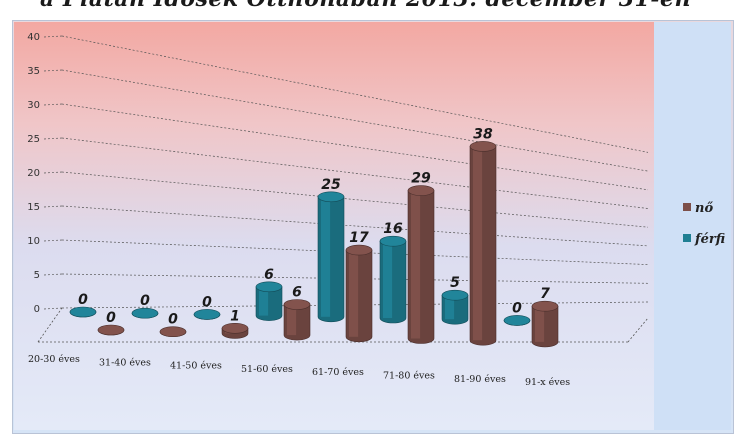 This screenshot has height=436, width=739. Describe the element at coordinates (54, 359) in the screenshot. I see `x-category-label: 20-30 éves` at that location.